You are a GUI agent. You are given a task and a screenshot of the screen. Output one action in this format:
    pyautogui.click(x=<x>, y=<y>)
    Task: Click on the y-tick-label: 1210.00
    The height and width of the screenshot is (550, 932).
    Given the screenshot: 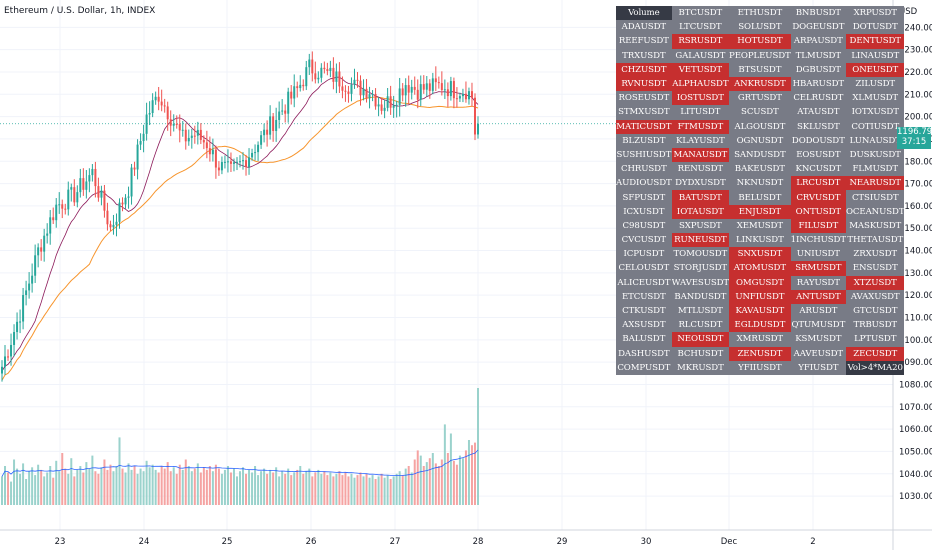 What is the action you would take?
    pyautogui.click(x=915, y=95)
    